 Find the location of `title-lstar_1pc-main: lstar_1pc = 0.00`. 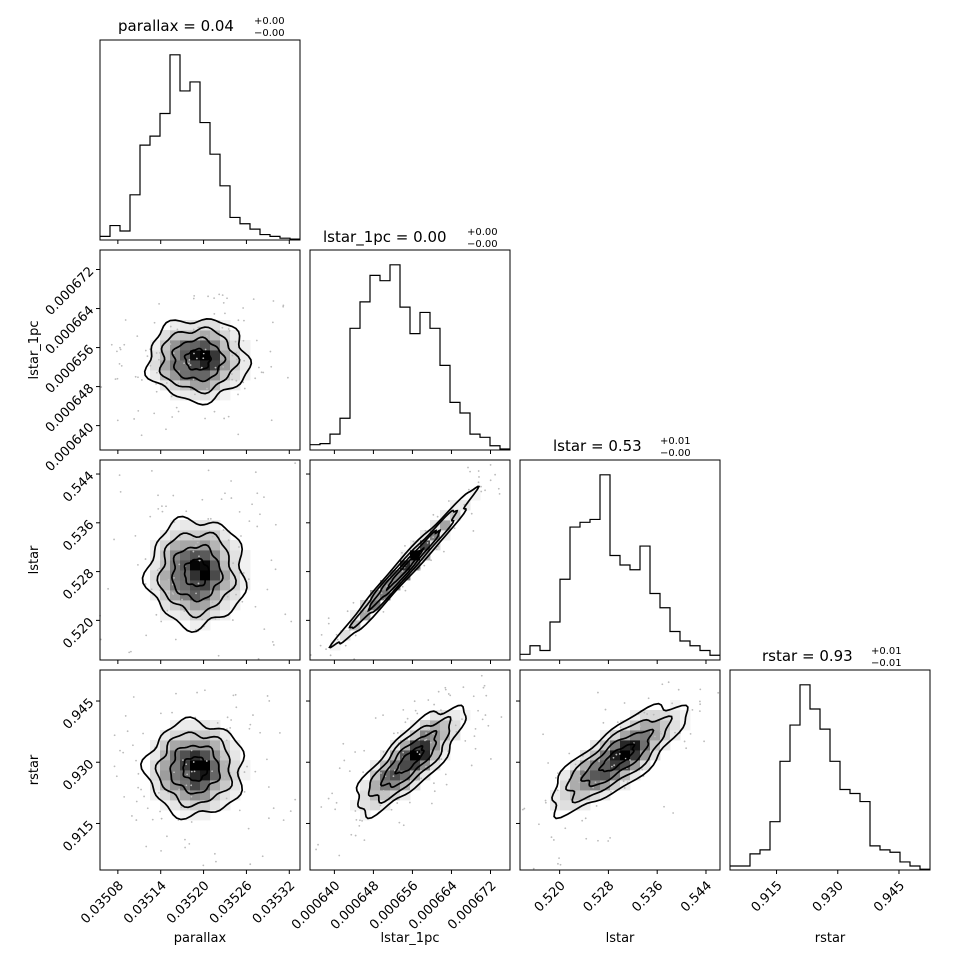

title-lstar_1pc-main: lstar_1pc = 0.00 is located at coordinates (385, 237).